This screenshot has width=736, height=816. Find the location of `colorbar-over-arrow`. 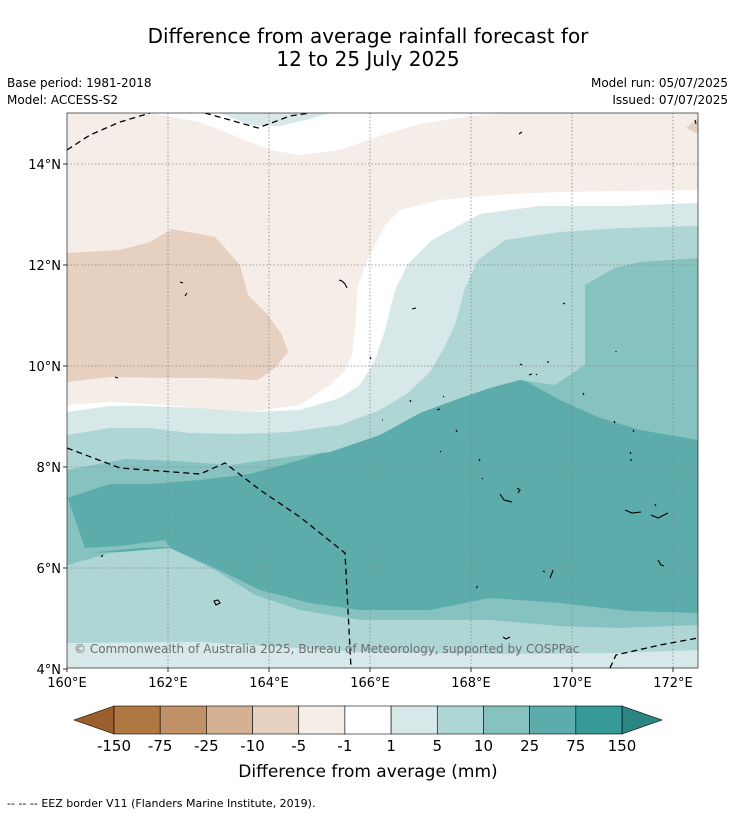

colorbar-over-arrow is located at coordinates (642, 720).